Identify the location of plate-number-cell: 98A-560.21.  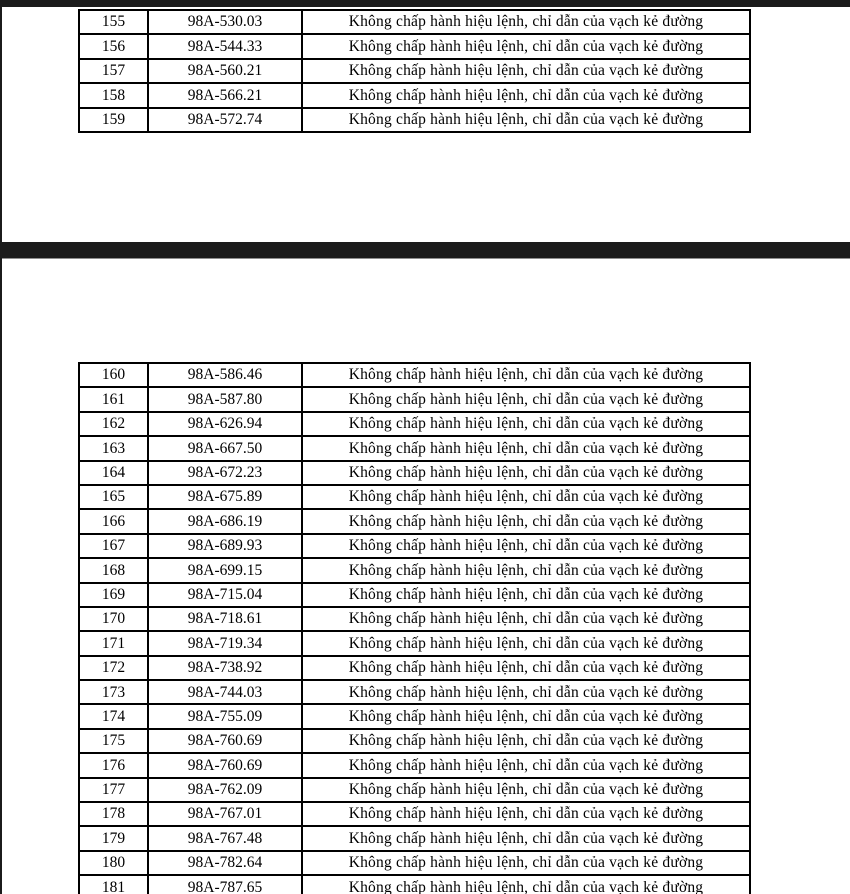
(225, 71).